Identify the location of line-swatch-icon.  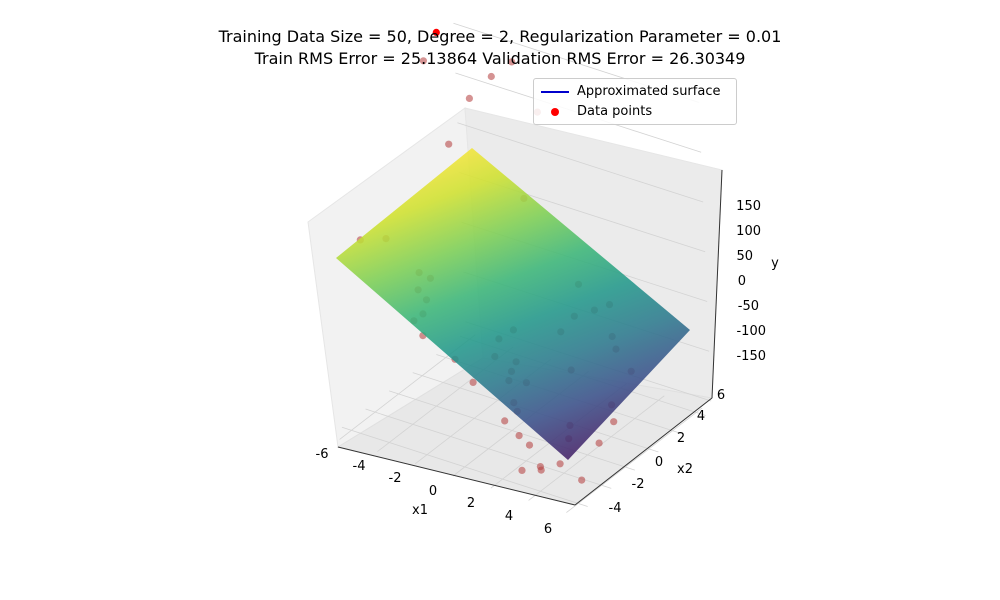
(555, 92).